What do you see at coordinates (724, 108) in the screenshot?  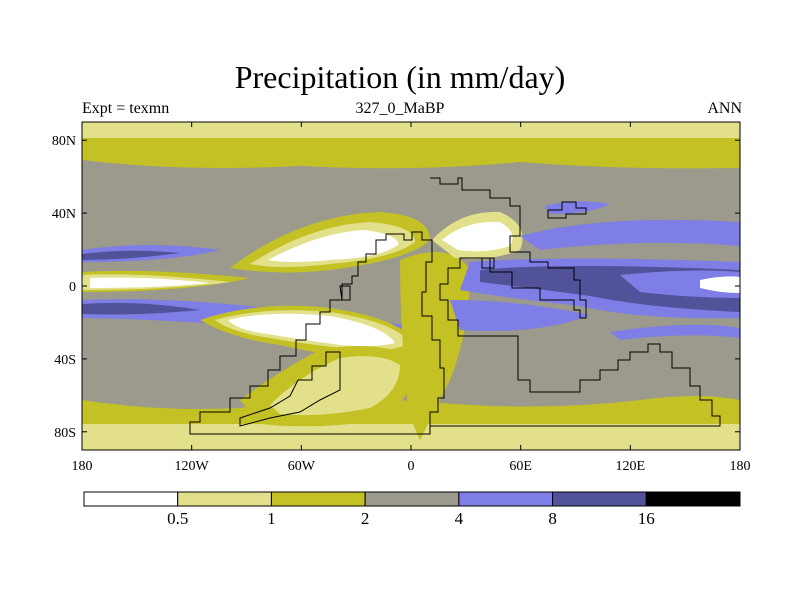 I see `season-label: ANN` at bounding box center [724, 108].